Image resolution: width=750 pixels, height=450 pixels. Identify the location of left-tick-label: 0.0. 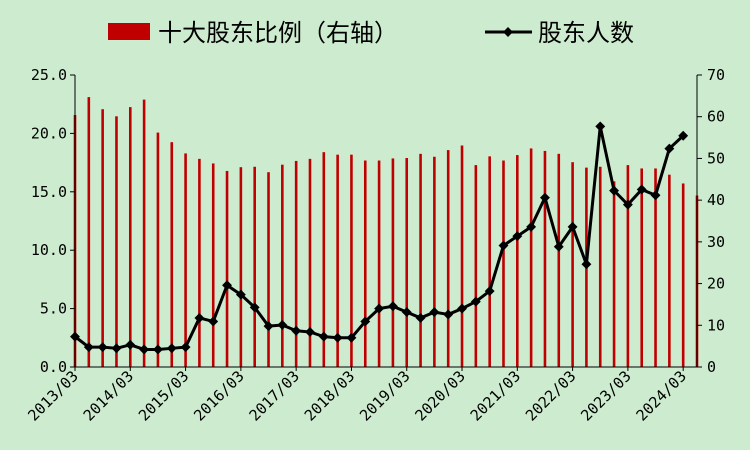
(53, 367).